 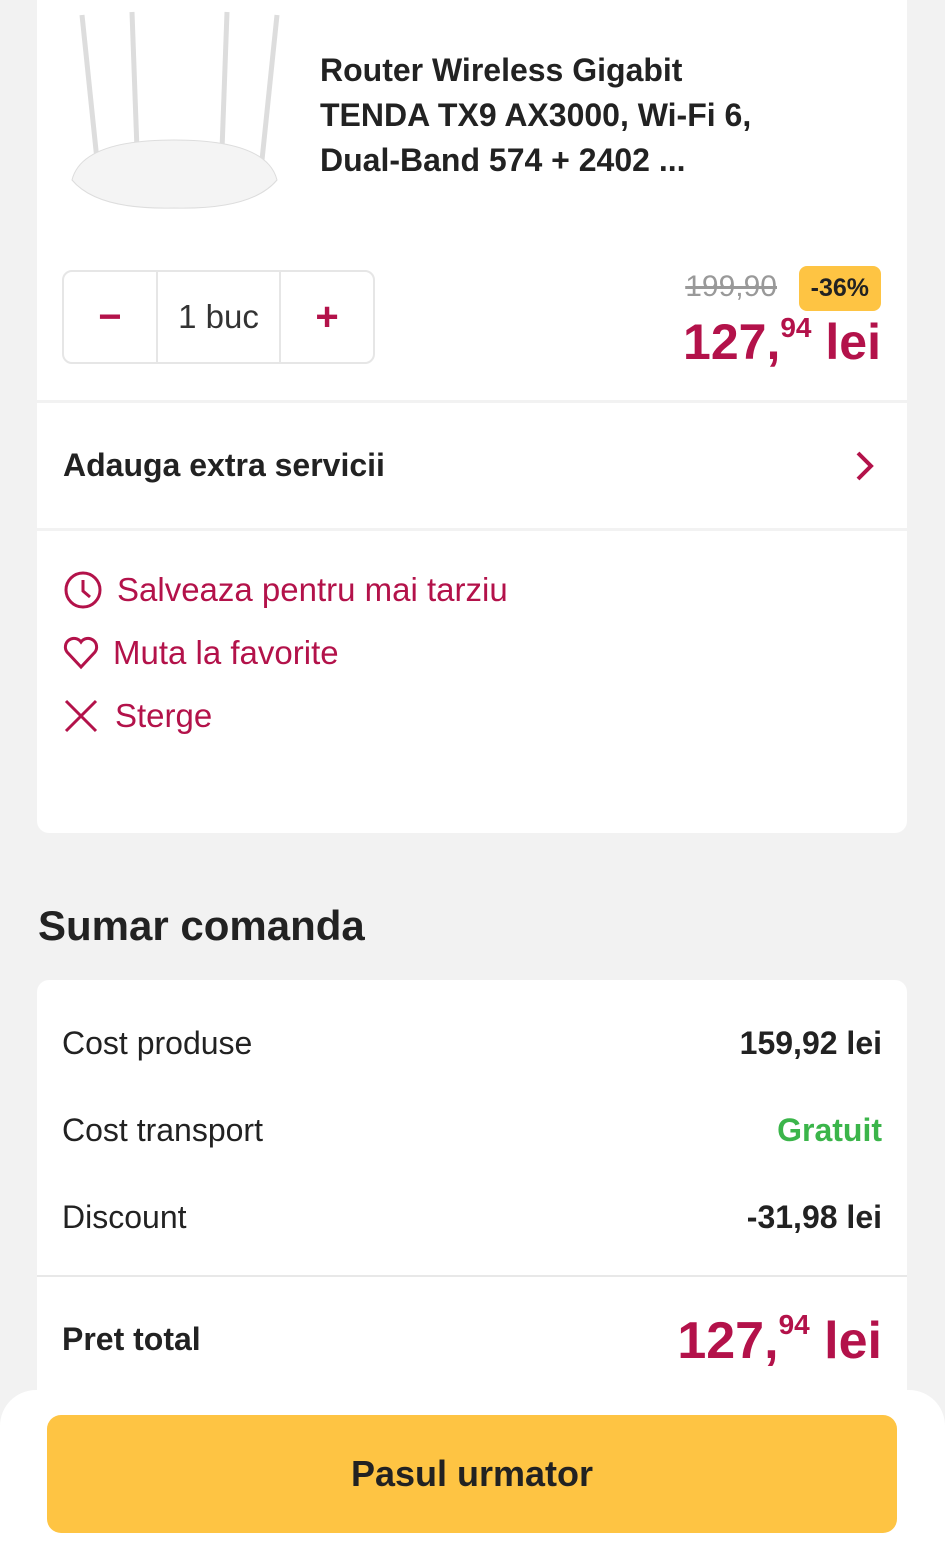 What do you see at coordinates (779, 1339) in the screenshot?
I see `total-price: 127,94 lei` at bounding box center [779, 1339].